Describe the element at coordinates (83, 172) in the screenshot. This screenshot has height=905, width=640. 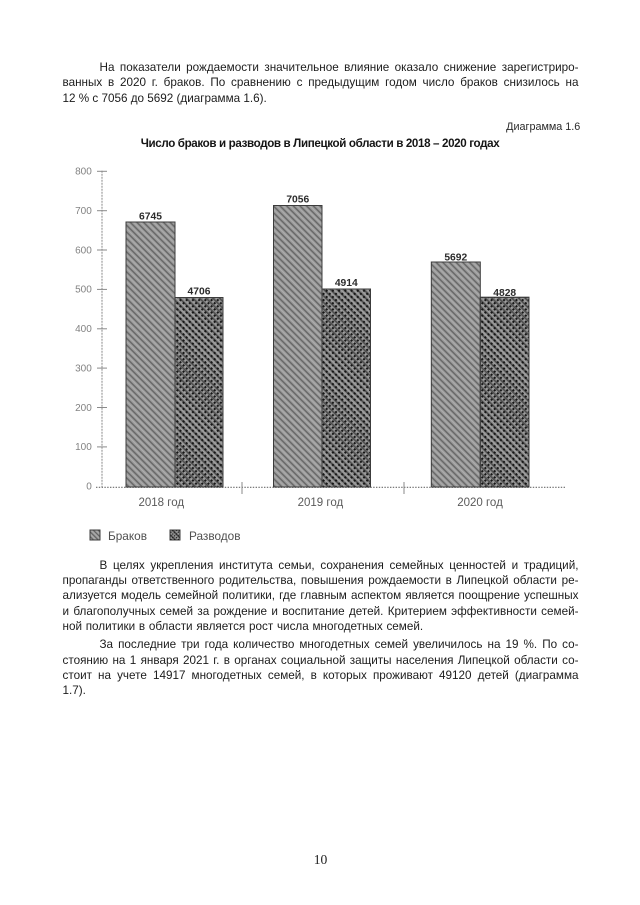
I see `svg-text: 800` at that location.